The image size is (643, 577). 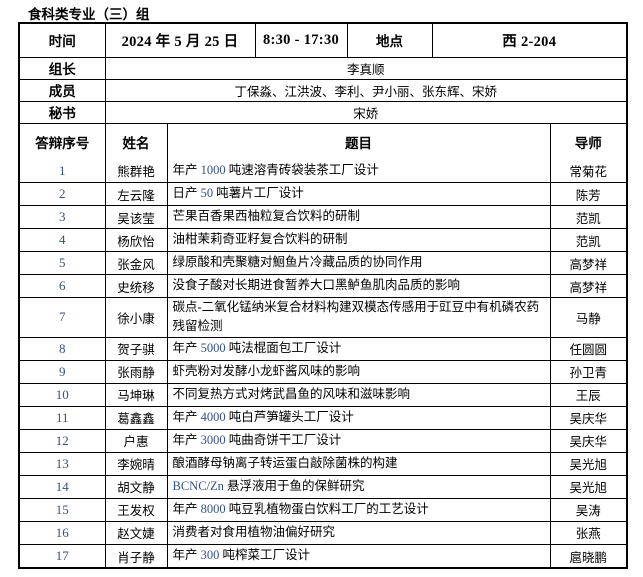 What do you see at coordinates (63, 240) in the screenshot?
I see `cell-serial: 4` at bounding box center [63, 240].